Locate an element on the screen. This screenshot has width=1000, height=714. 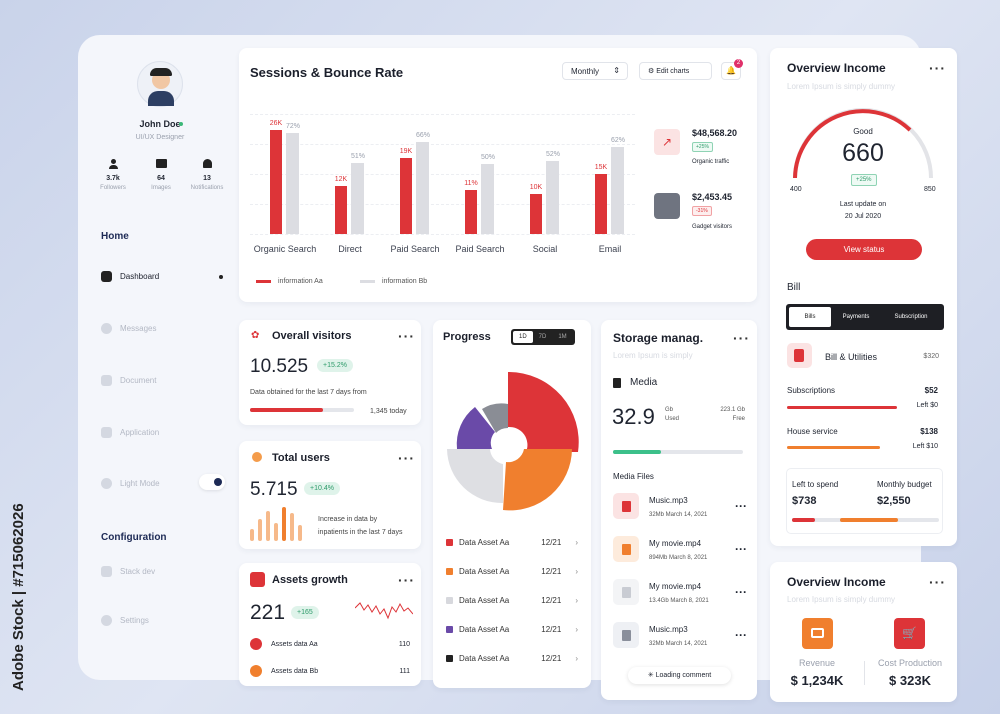
spend-label: Left to spend is located at coordinates (815, 484).